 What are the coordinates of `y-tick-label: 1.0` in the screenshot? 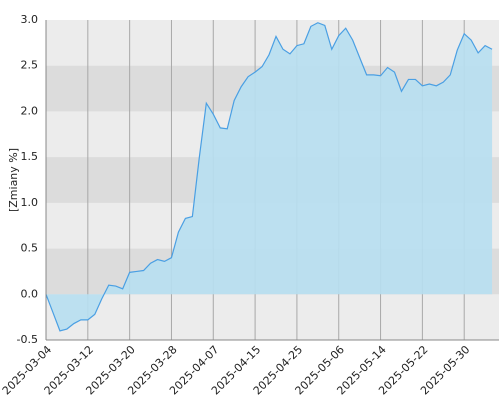 It's located at (30, 202).